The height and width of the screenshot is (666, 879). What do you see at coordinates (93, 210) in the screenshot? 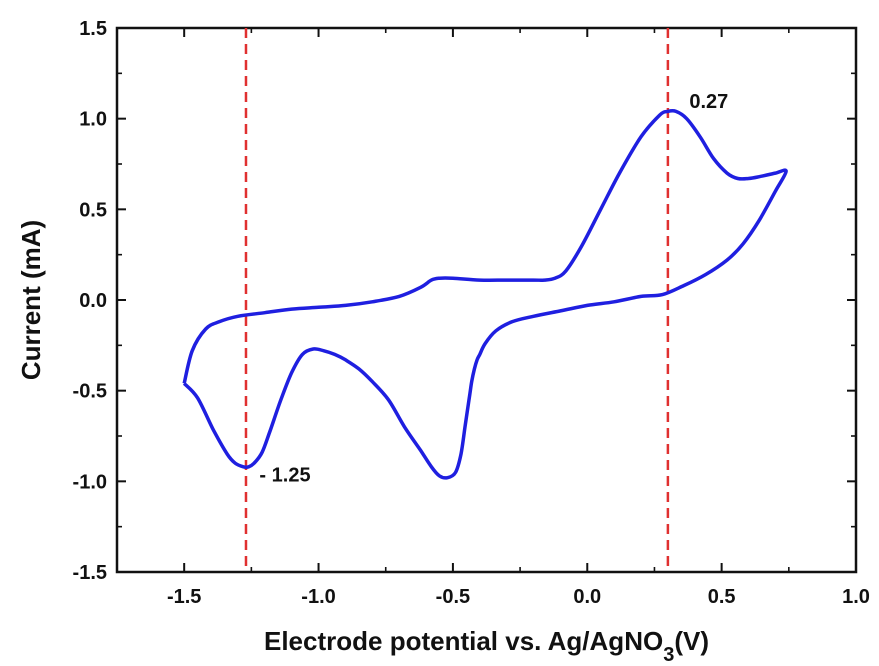
I see `y-tick-label: 0.5` at bounding box center [93, 210].